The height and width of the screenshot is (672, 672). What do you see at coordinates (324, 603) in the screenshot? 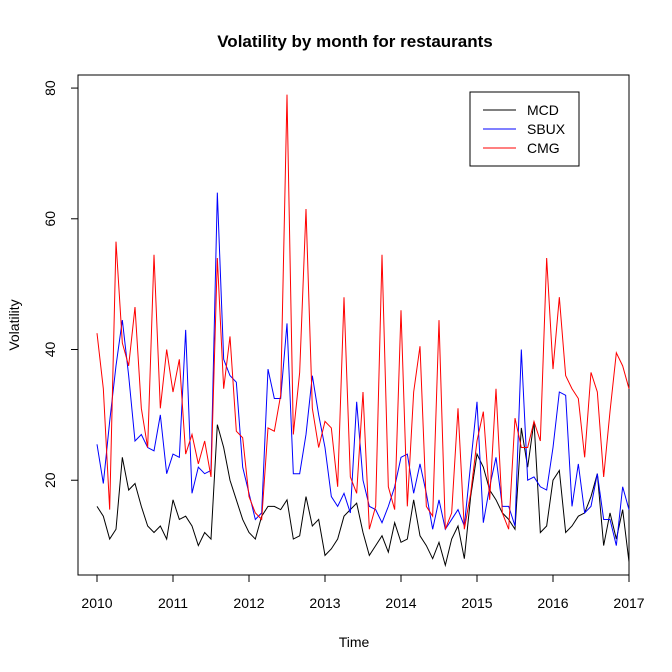
I see `x-tick-label: 2013` at bounding box center [324, 603].